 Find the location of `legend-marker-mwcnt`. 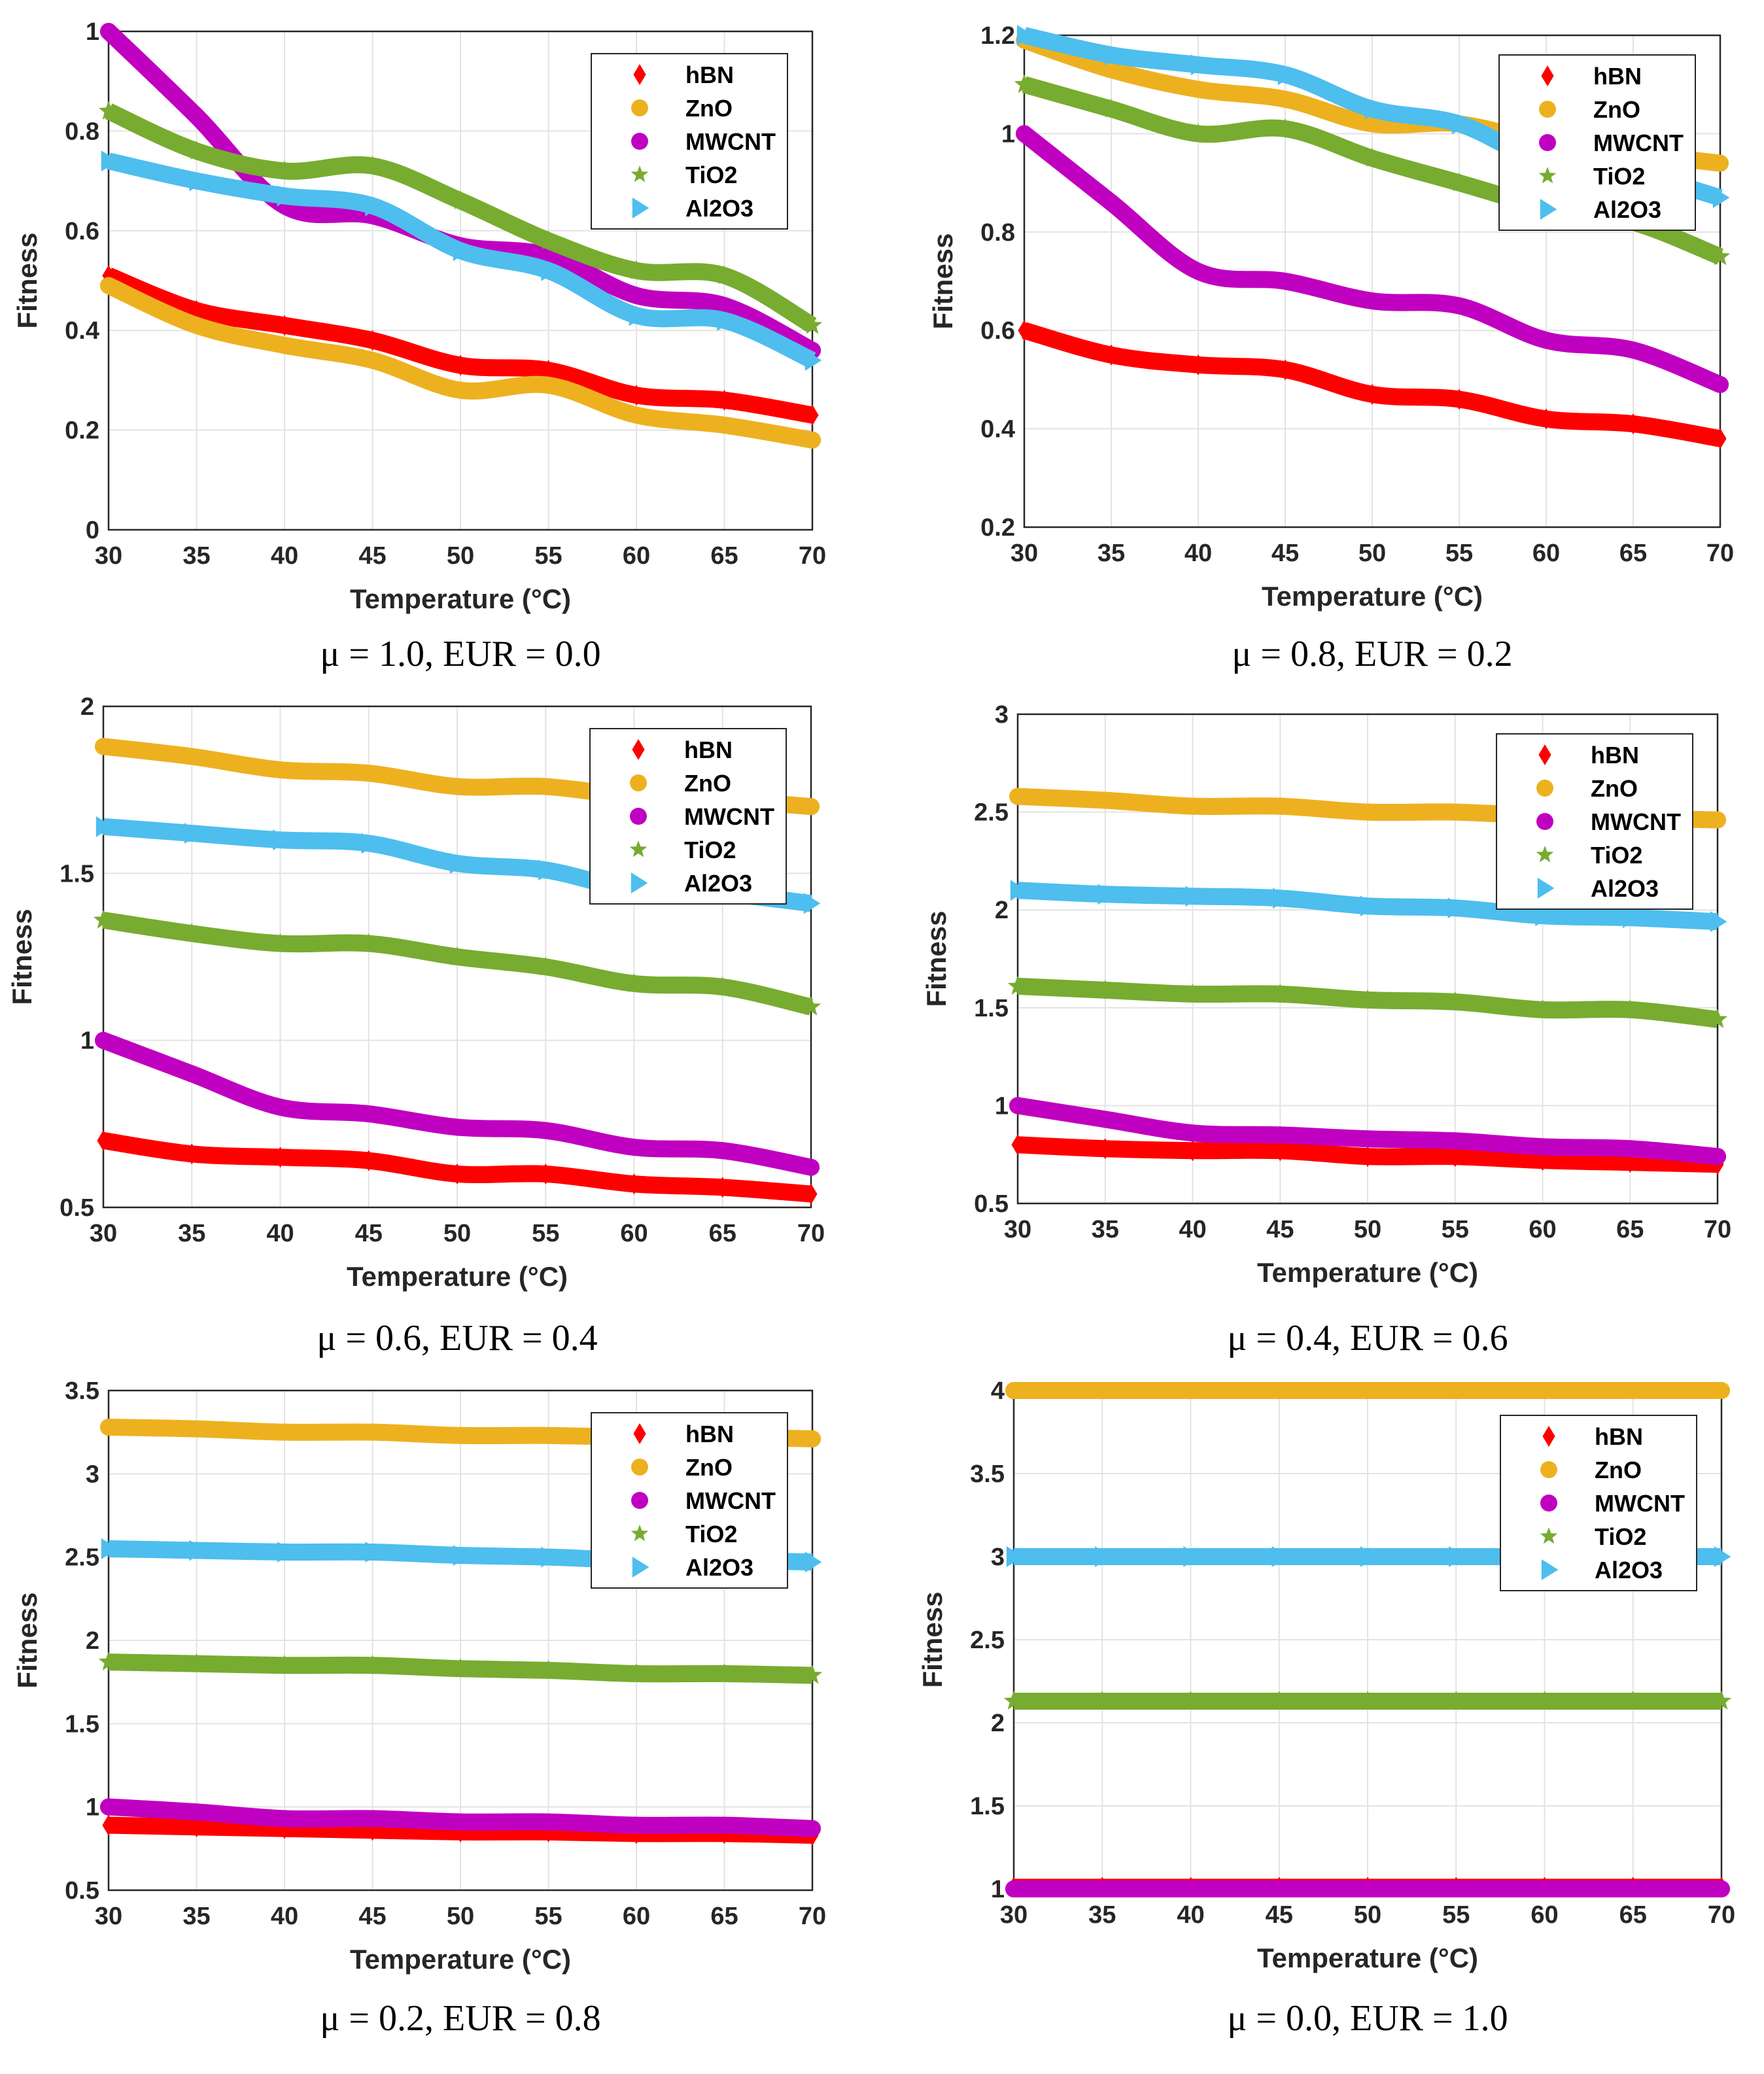

legend-marker-mwcnt is located at coordinates (639, 816).